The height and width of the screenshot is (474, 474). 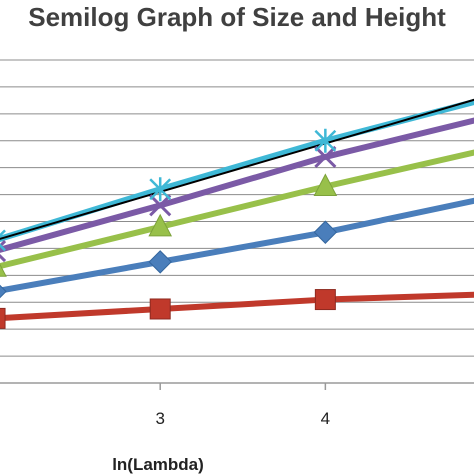 I want to click on chart-title: Semilog Graph of Size and Height, so click(x=237, y=17).